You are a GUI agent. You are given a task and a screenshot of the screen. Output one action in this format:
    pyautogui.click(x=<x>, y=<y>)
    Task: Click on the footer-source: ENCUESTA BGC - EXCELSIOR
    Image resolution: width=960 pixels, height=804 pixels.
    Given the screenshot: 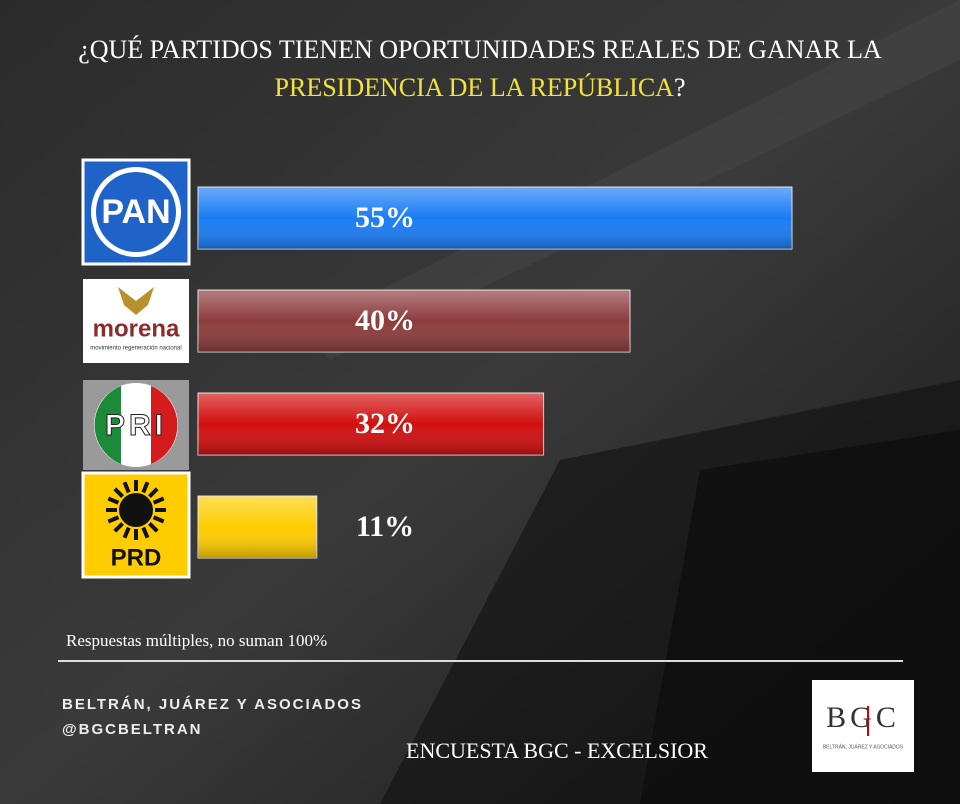 What is the action you would take?
    pyautogui.click(x=557, y=750)
    